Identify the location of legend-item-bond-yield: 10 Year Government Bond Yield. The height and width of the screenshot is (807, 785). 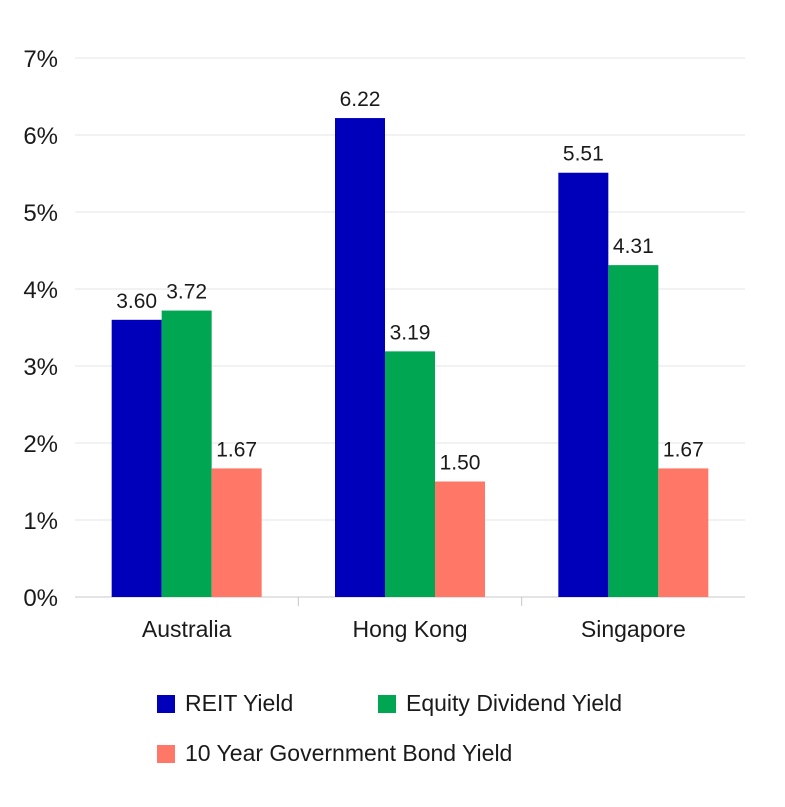
(334, 753).